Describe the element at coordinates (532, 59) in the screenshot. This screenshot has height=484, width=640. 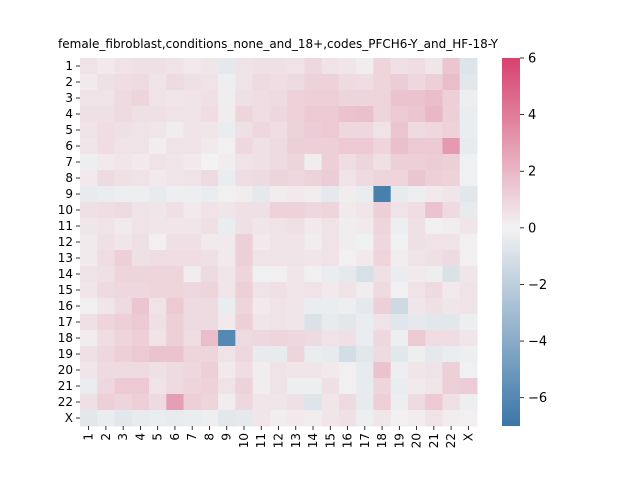
I see `colorbar-tick-label: 6` at that location.